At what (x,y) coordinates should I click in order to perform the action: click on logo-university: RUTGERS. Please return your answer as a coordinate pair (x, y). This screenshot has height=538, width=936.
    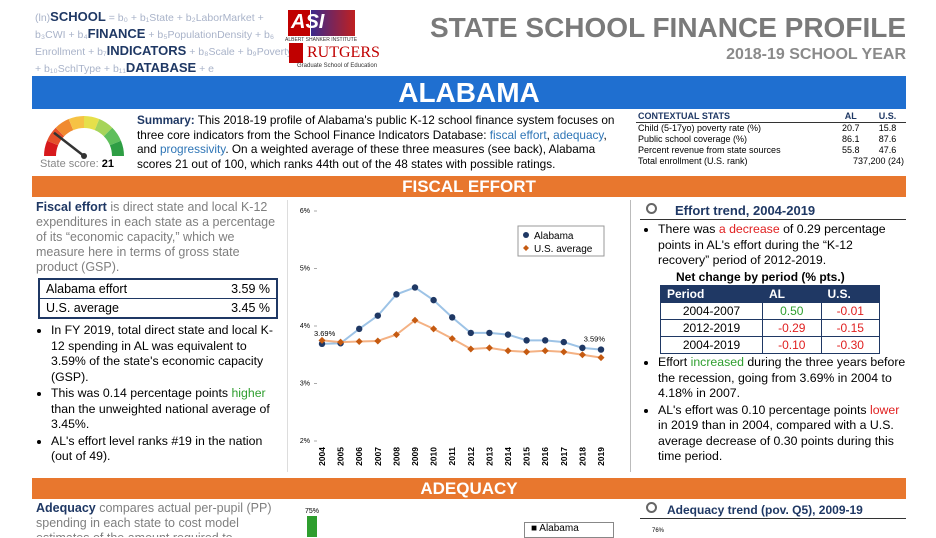
    Looking at the image, I should click on (343, 52).